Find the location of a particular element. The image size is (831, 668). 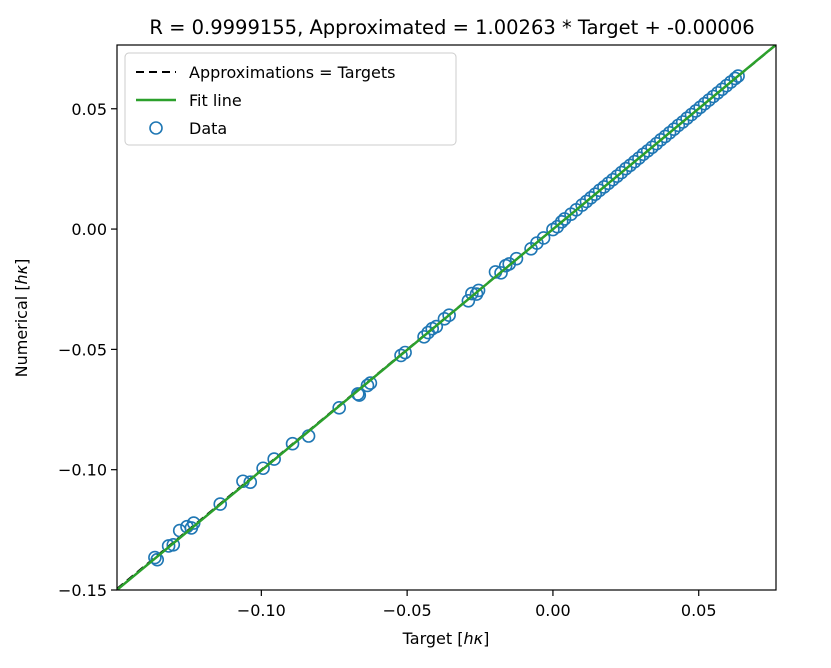

legend: Approximations = Targets Fit line Data is located at coordinates (290, 99).